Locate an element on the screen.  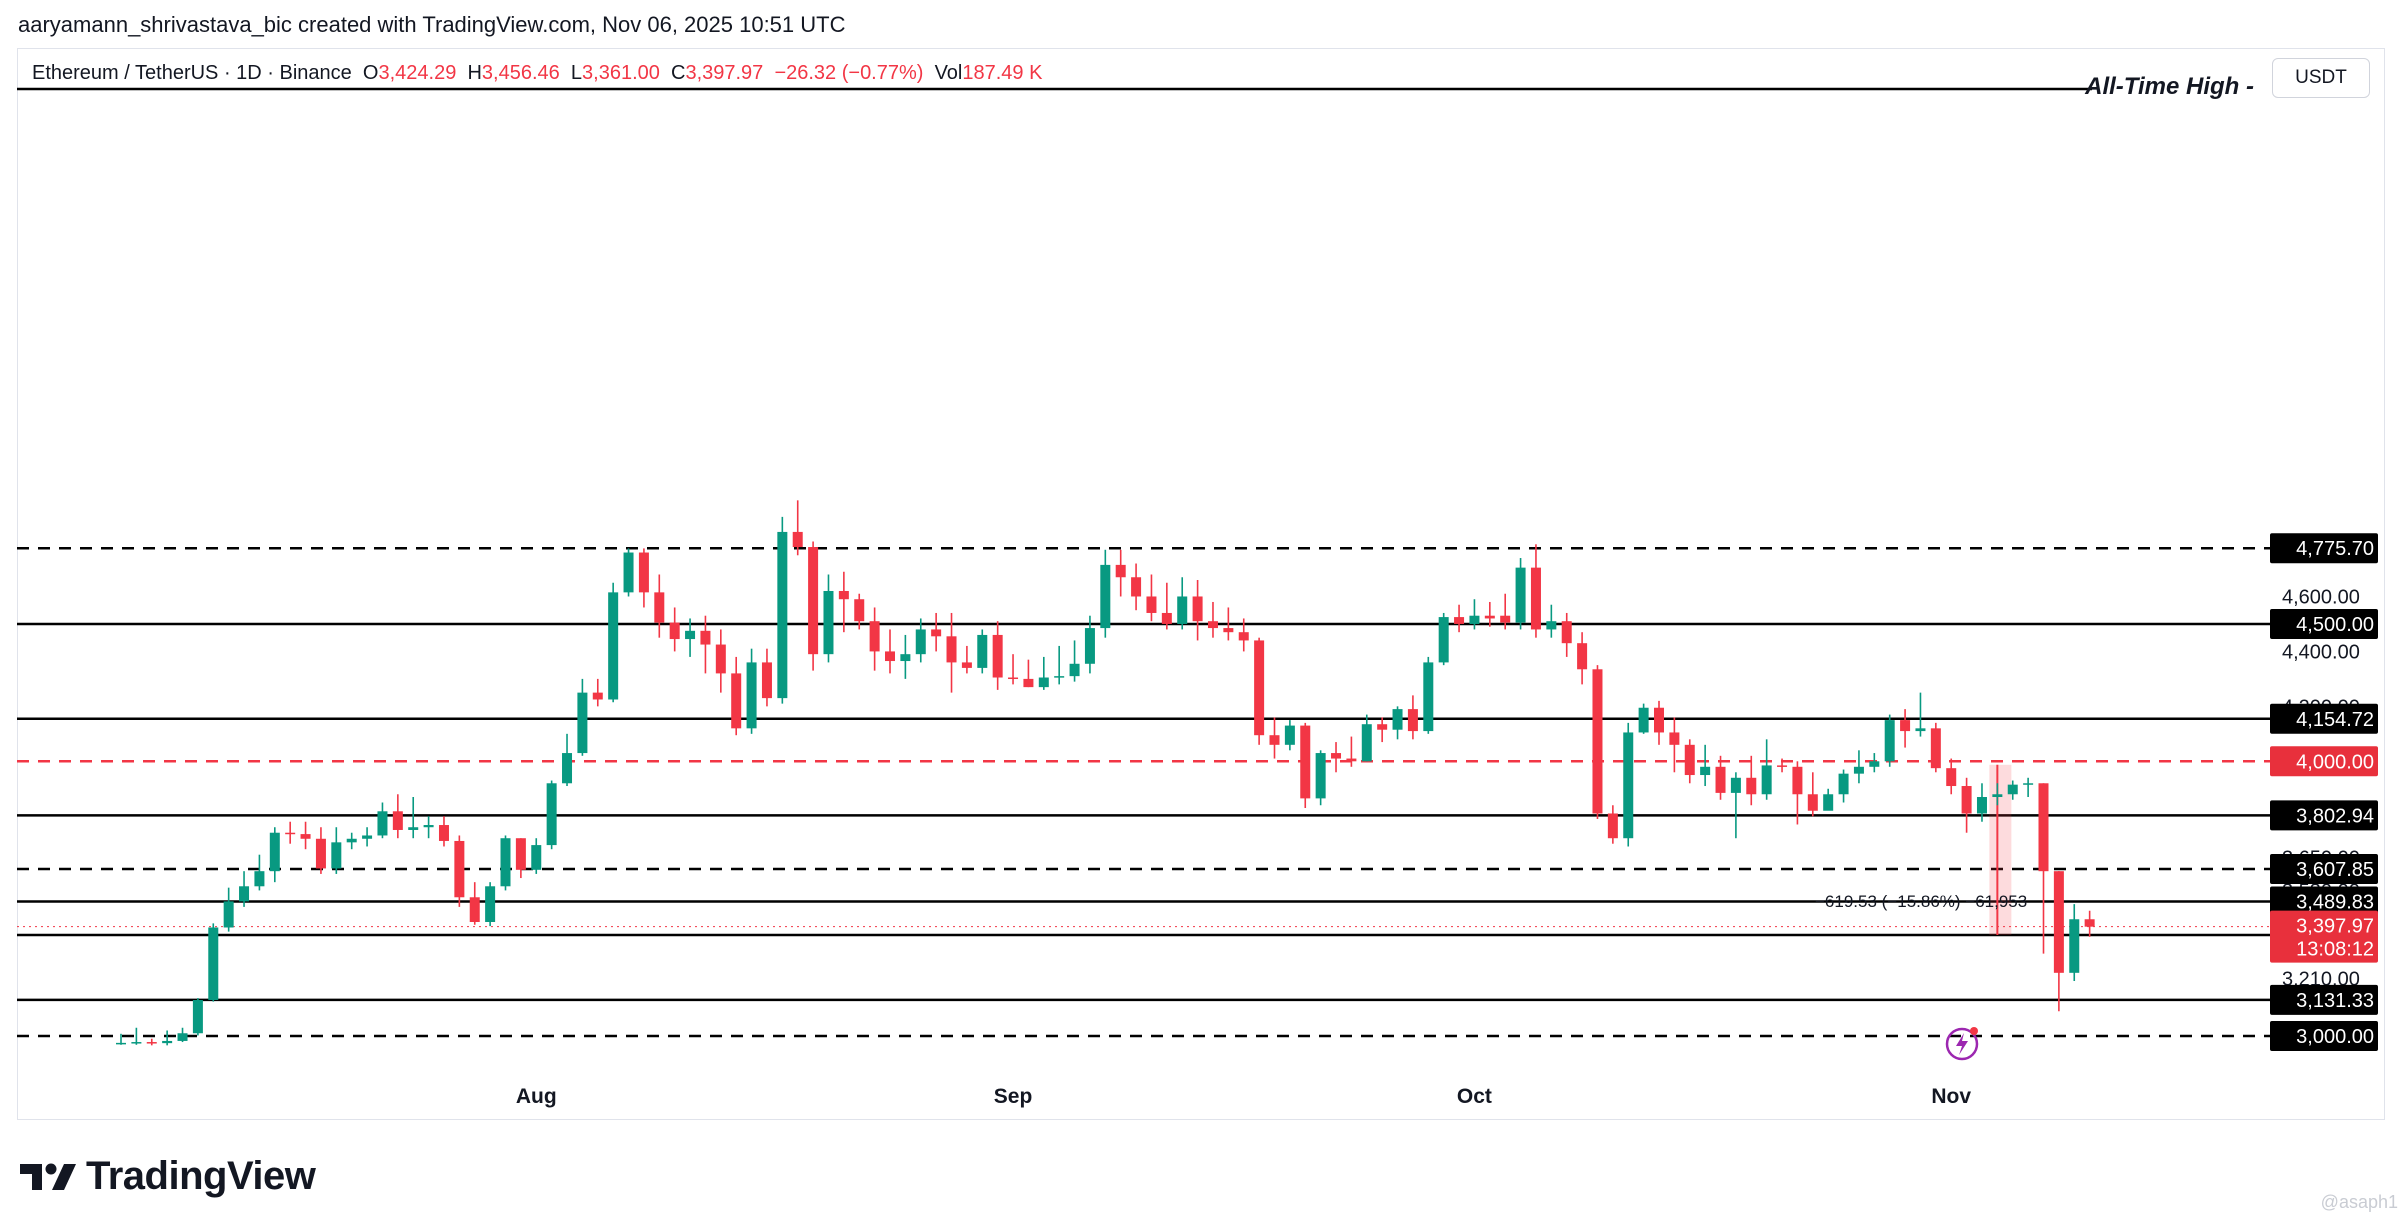
high-value: 3,456.46 is located at coordinates (520, 73).